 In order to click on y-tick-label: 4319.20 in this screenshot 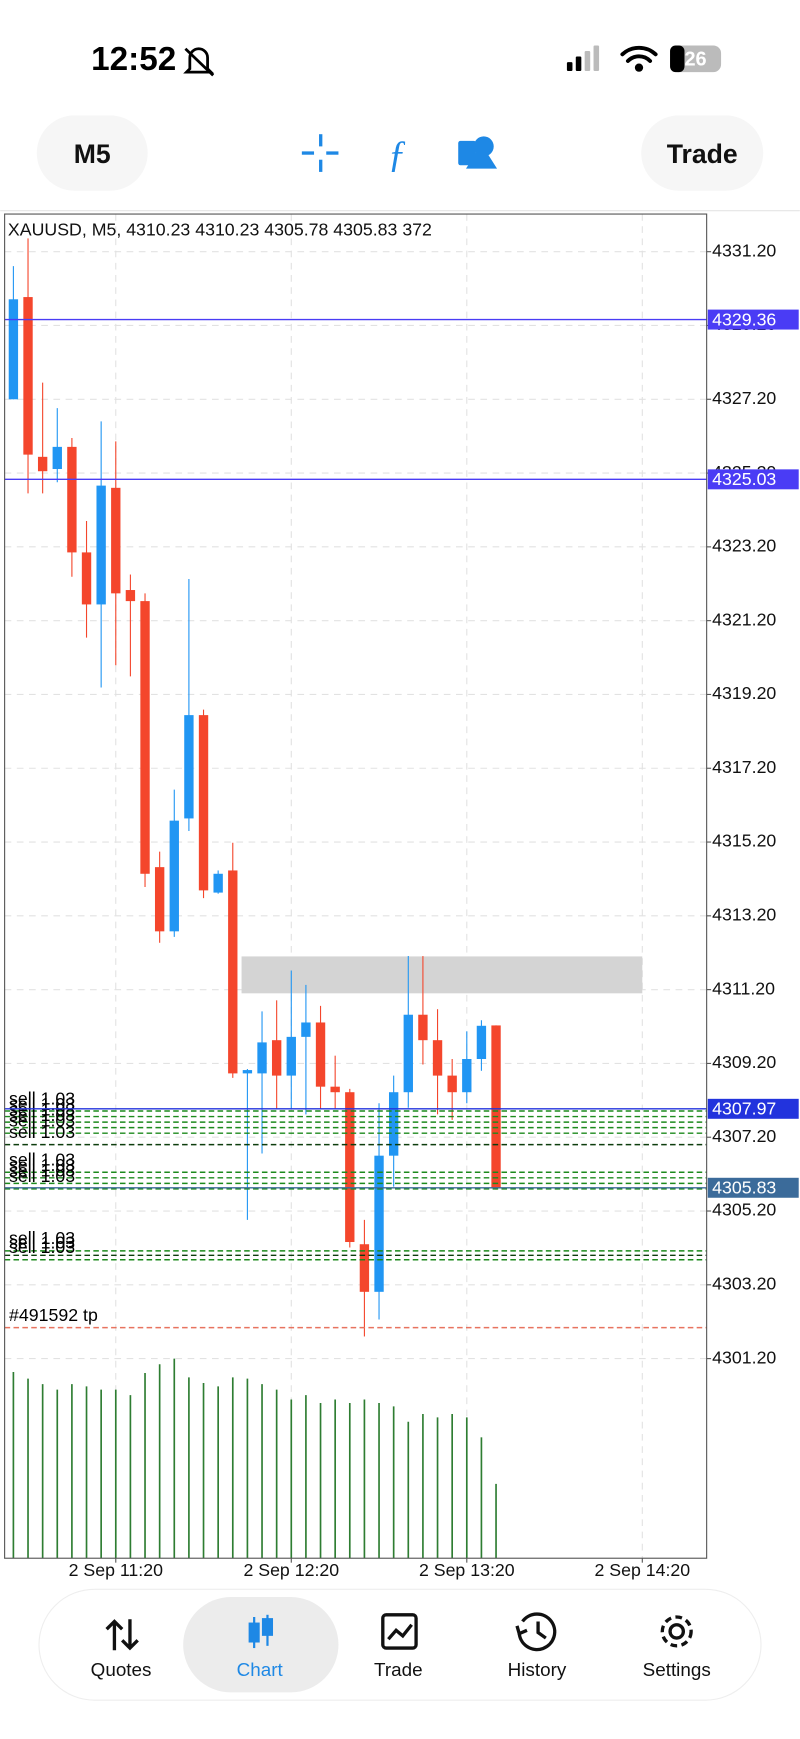, I will do `click(744, 693)`.